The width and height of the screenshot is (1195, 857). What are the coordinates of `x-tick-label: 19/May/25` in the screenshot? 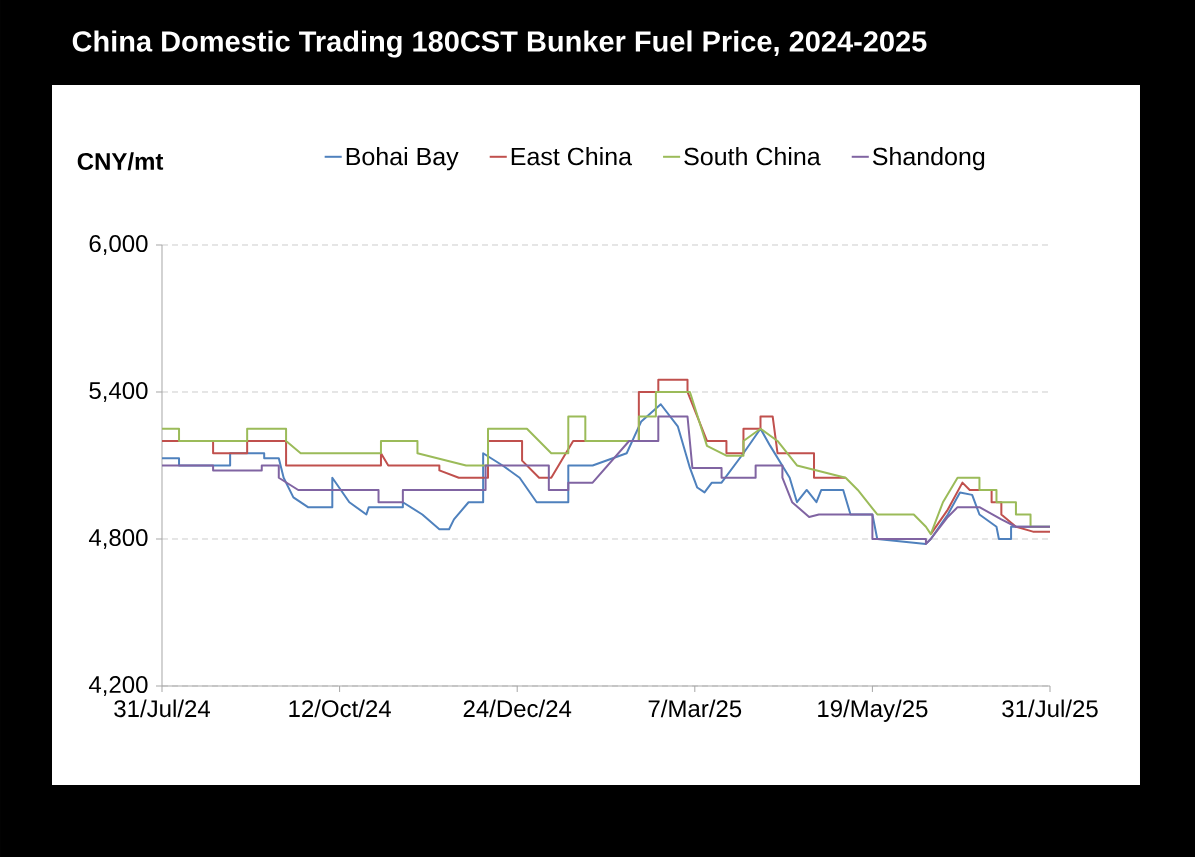 It's located at (873, 710).